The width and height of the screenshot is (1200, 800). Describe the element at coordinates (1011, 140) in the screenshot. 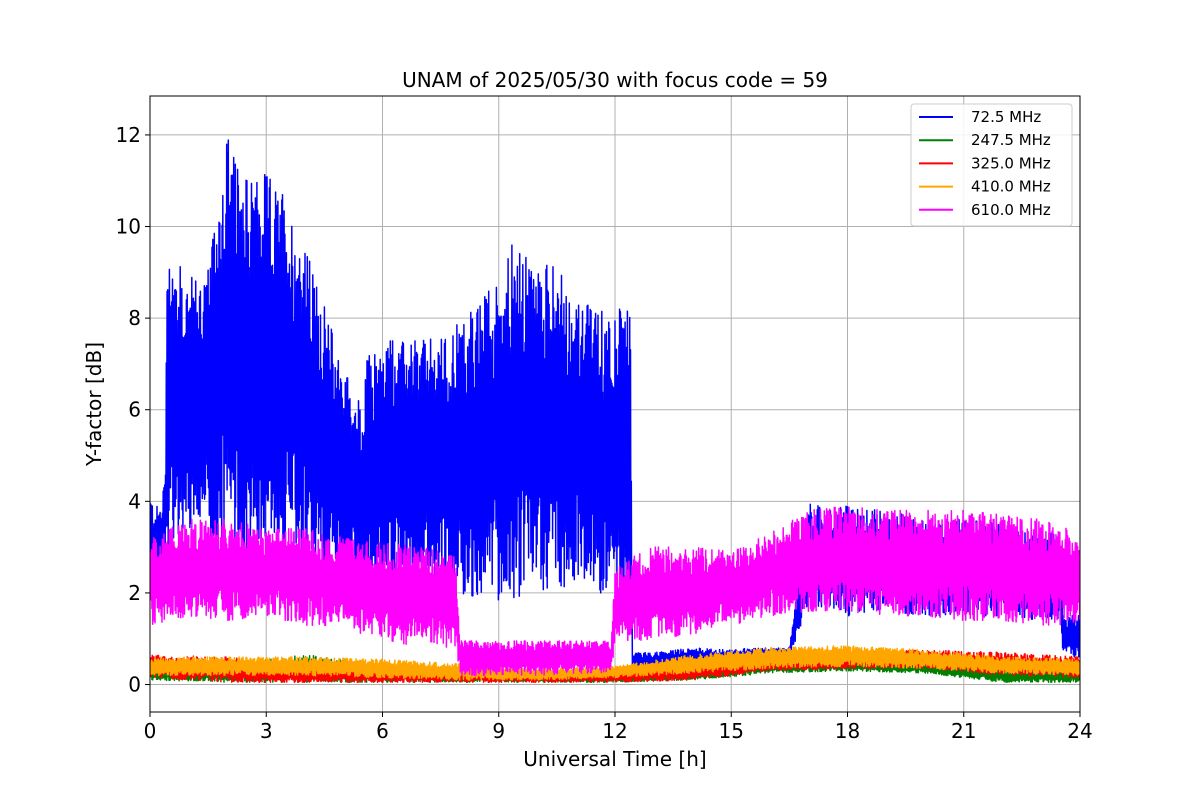

I see `legend-label-1: 247.5 MHz` at that location.